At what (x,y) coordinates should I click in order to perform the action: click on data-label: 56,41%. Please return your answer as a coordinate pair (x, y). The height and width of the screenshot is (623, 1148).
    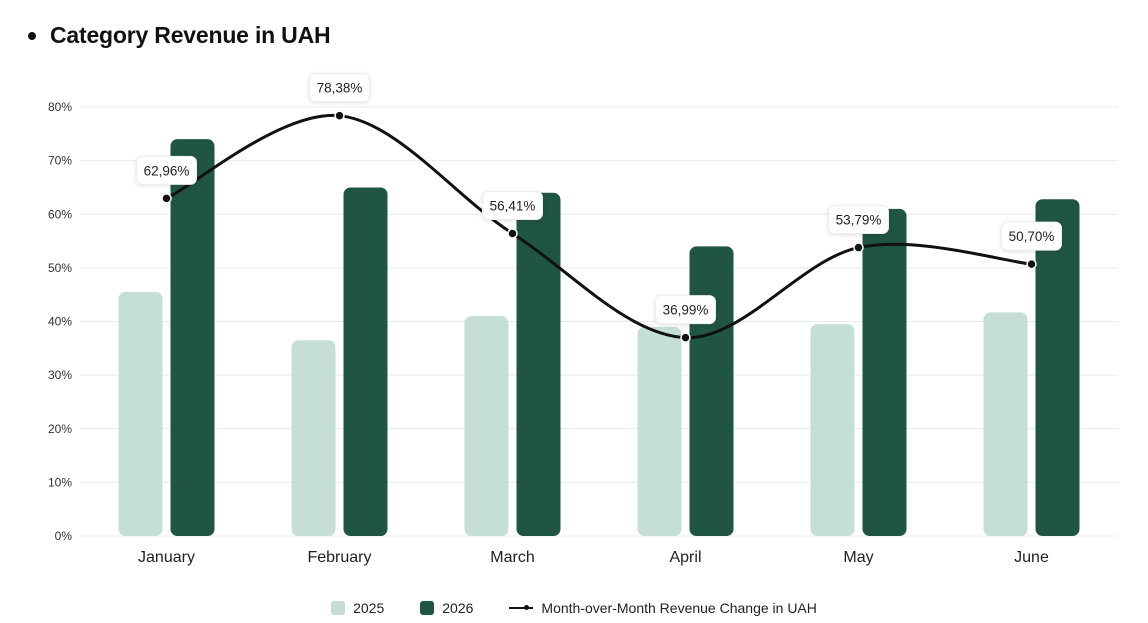
    Looking at the image, I should click on (513, 206).